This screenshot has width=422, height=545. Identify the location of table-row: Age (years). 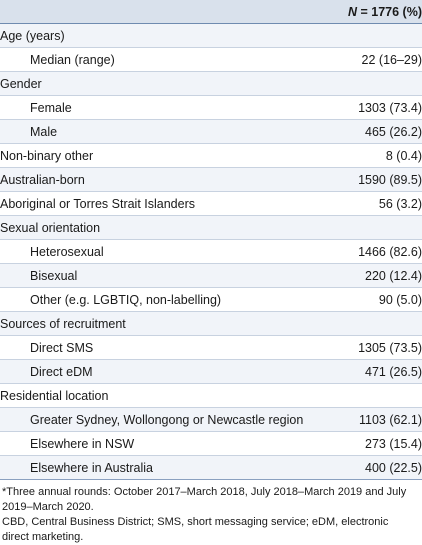
(211, 36).